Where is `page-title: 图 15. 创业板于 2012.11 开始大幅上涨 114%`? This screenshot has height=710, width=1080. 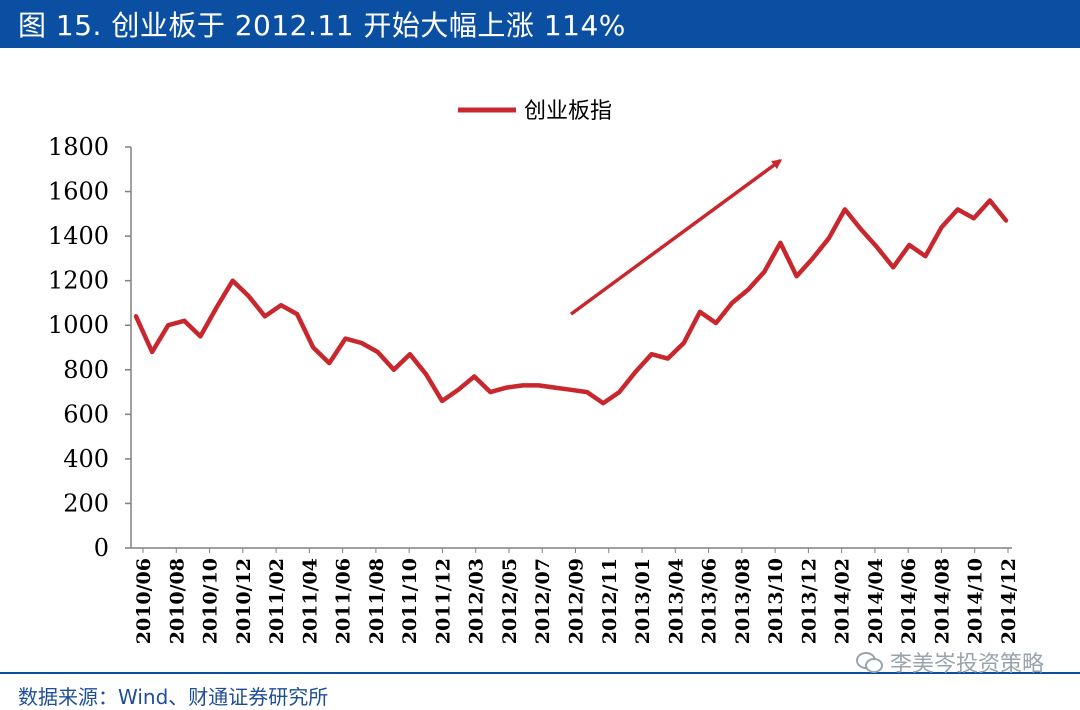 page-title: 图 15. 创业板于 2012.11 开始大幅上涨 114% is located at coordinates (322, 25).